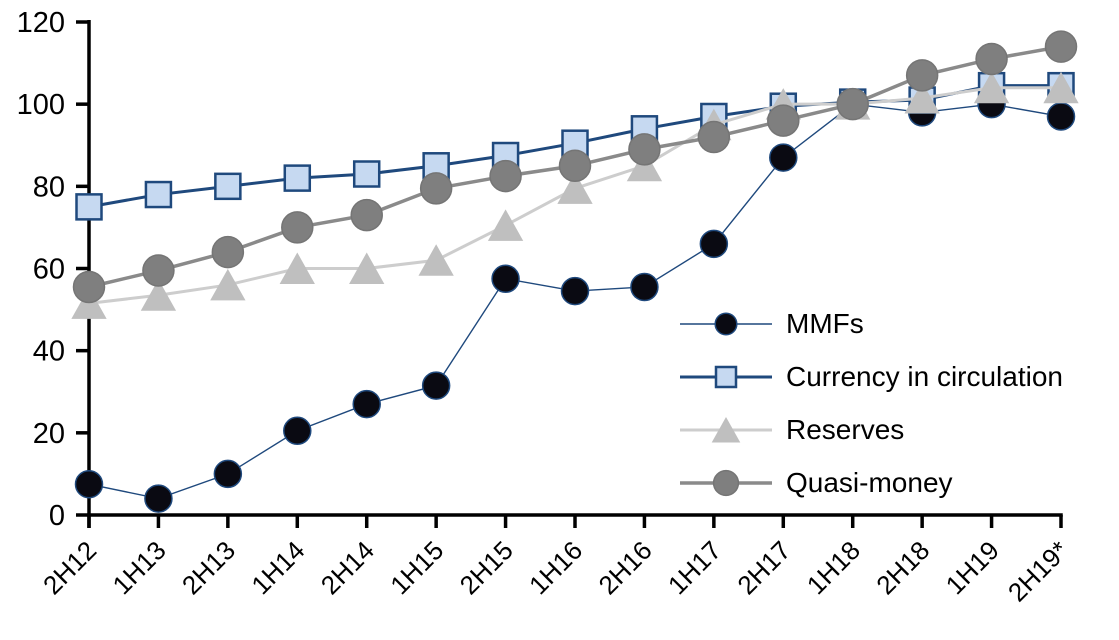  Describe the element at coordinates (69, 567) in the screenshot. I see `x-tick-label: 2H12` at that location.